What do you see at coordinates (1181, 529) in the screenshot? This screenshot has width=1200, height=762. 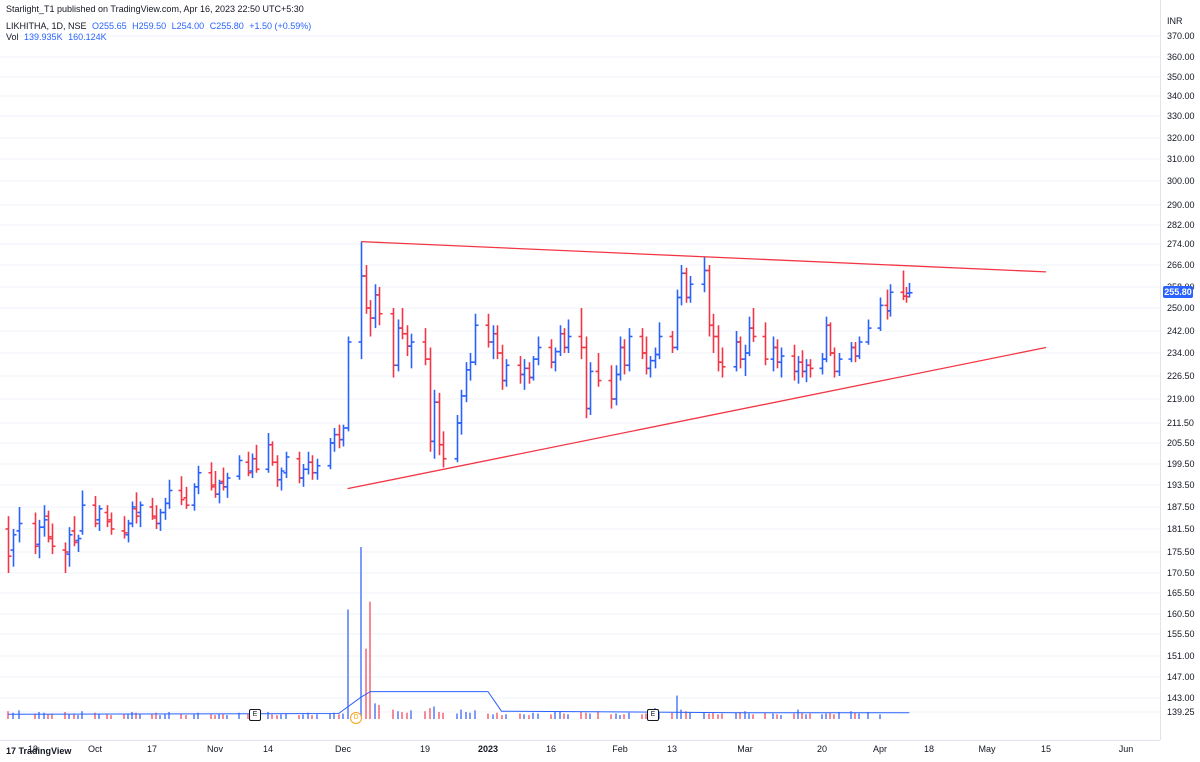 I see `price-tick: 181.50` at bounding box center [1181, 529].